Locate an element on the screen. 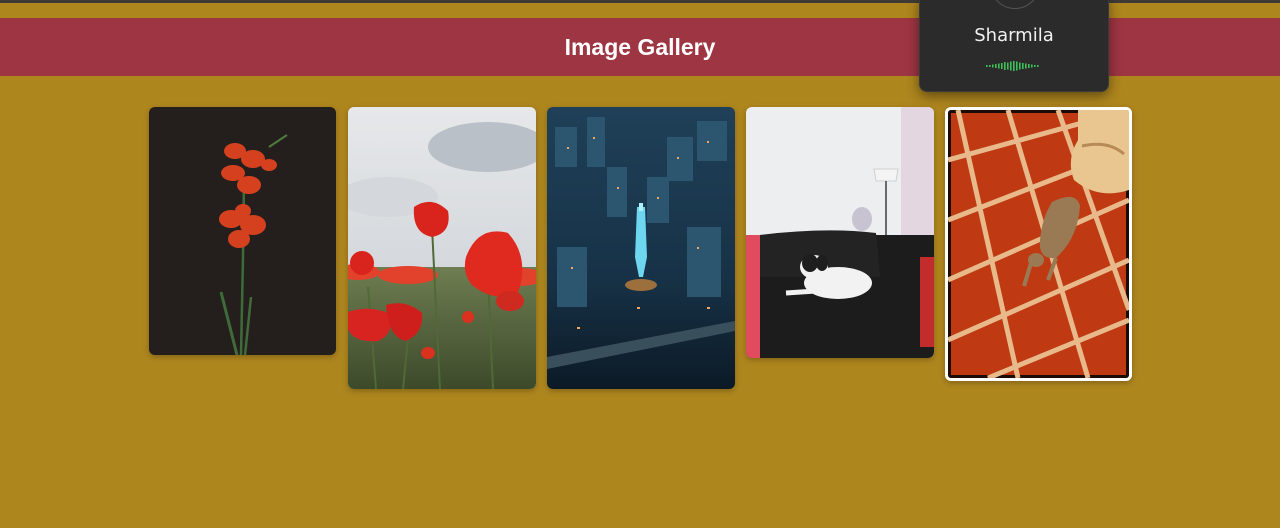 The width and height of the screenshot is (1280, 528). window-top-strip is located at coordinates (640, 1).